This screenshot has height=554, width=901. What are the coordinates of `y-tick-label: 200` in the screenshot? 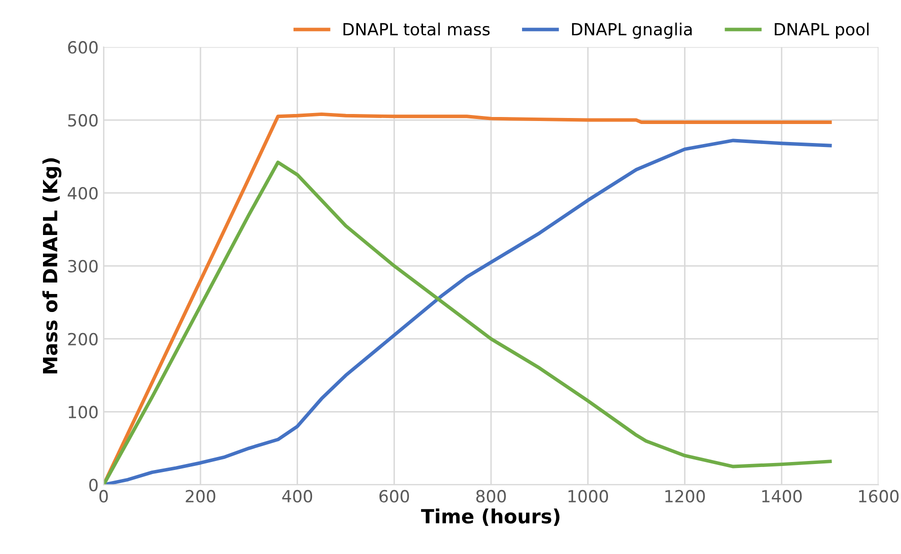 It's located at (83, 339).